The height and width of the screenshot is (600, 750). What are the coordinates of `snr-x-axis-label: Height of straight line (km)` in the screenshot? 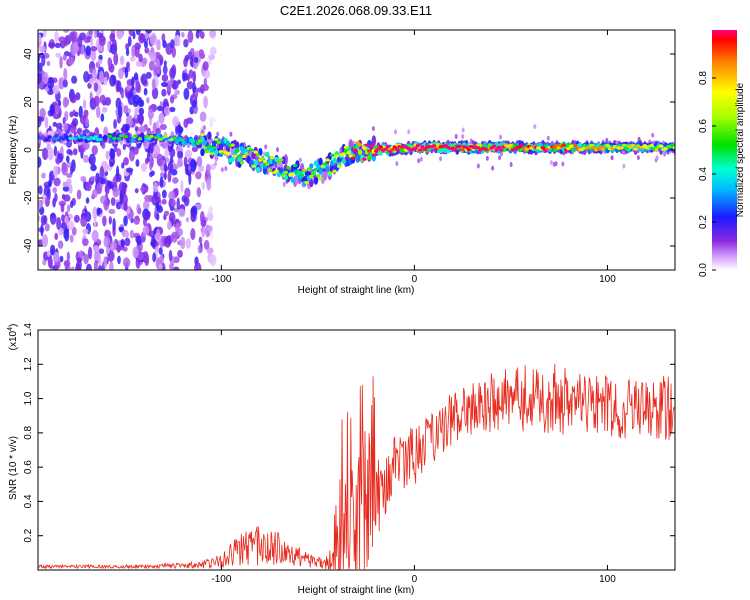 It's located at (356, 590).